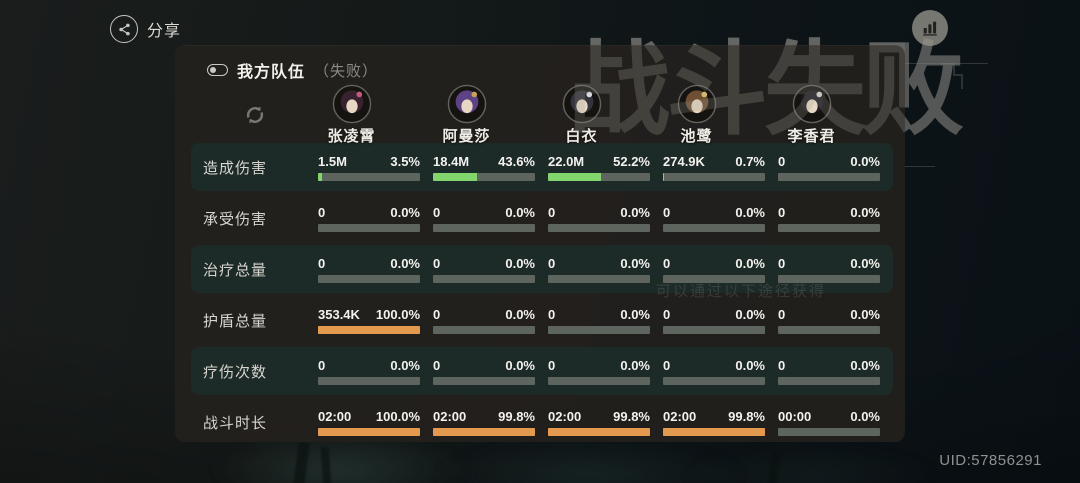  I want to click on refresh-button, so click(255, 115).